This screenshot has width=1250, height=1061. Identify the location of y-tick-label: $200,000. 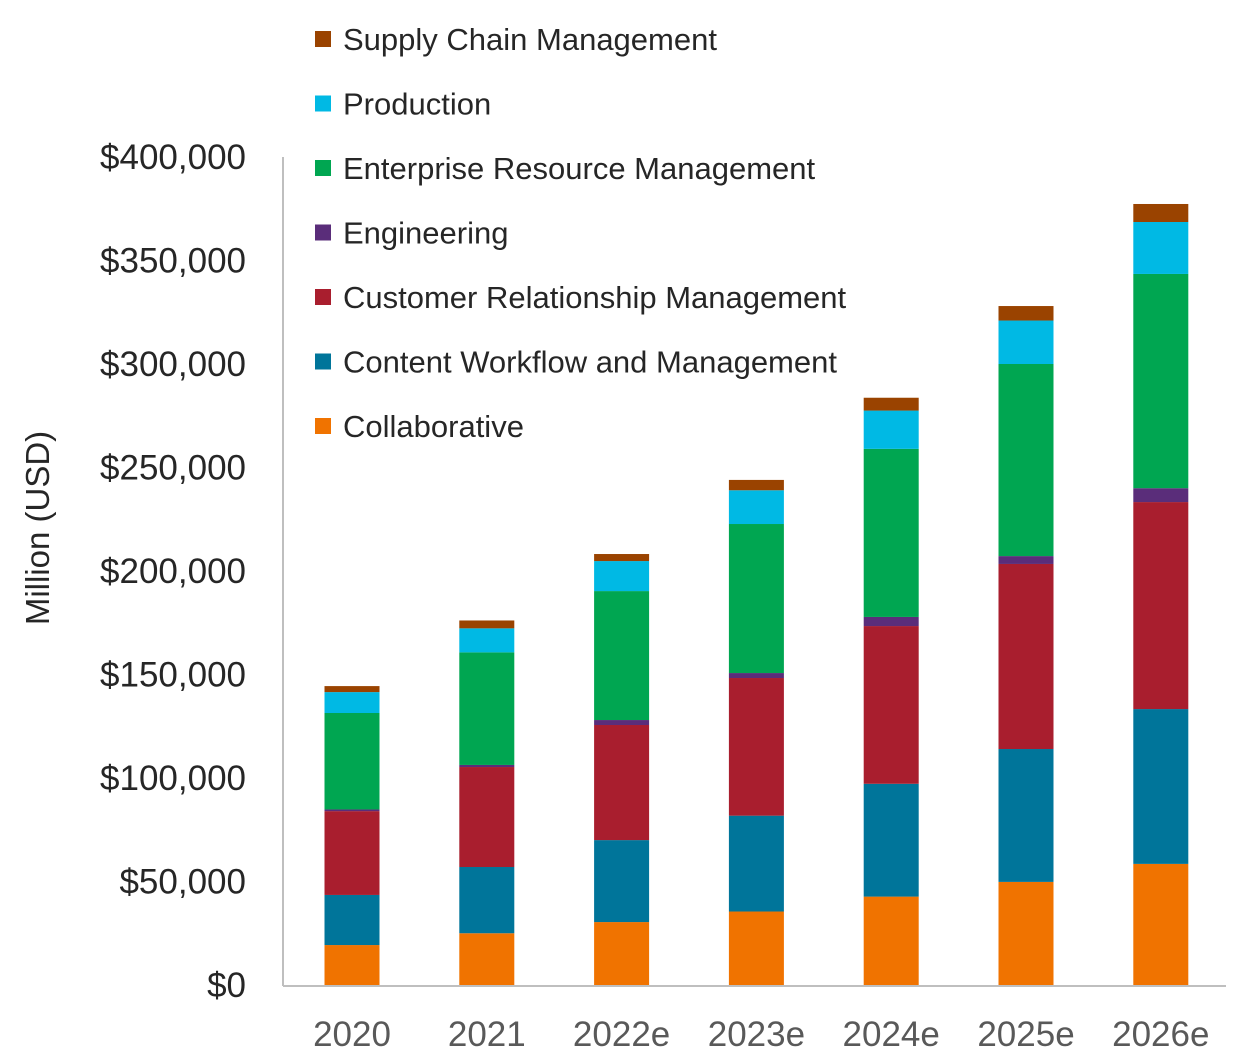
(173, 571).